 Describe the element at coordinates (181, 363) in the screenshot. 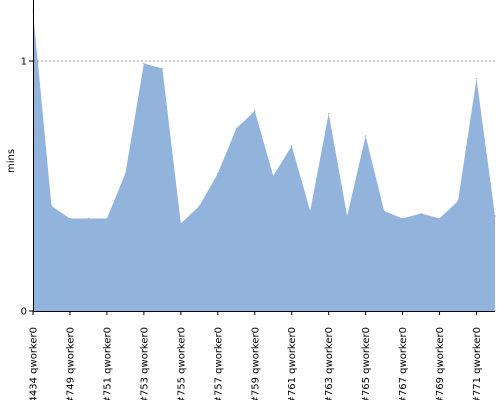

I see `x-tick-label: #755 qworker0` at that location.